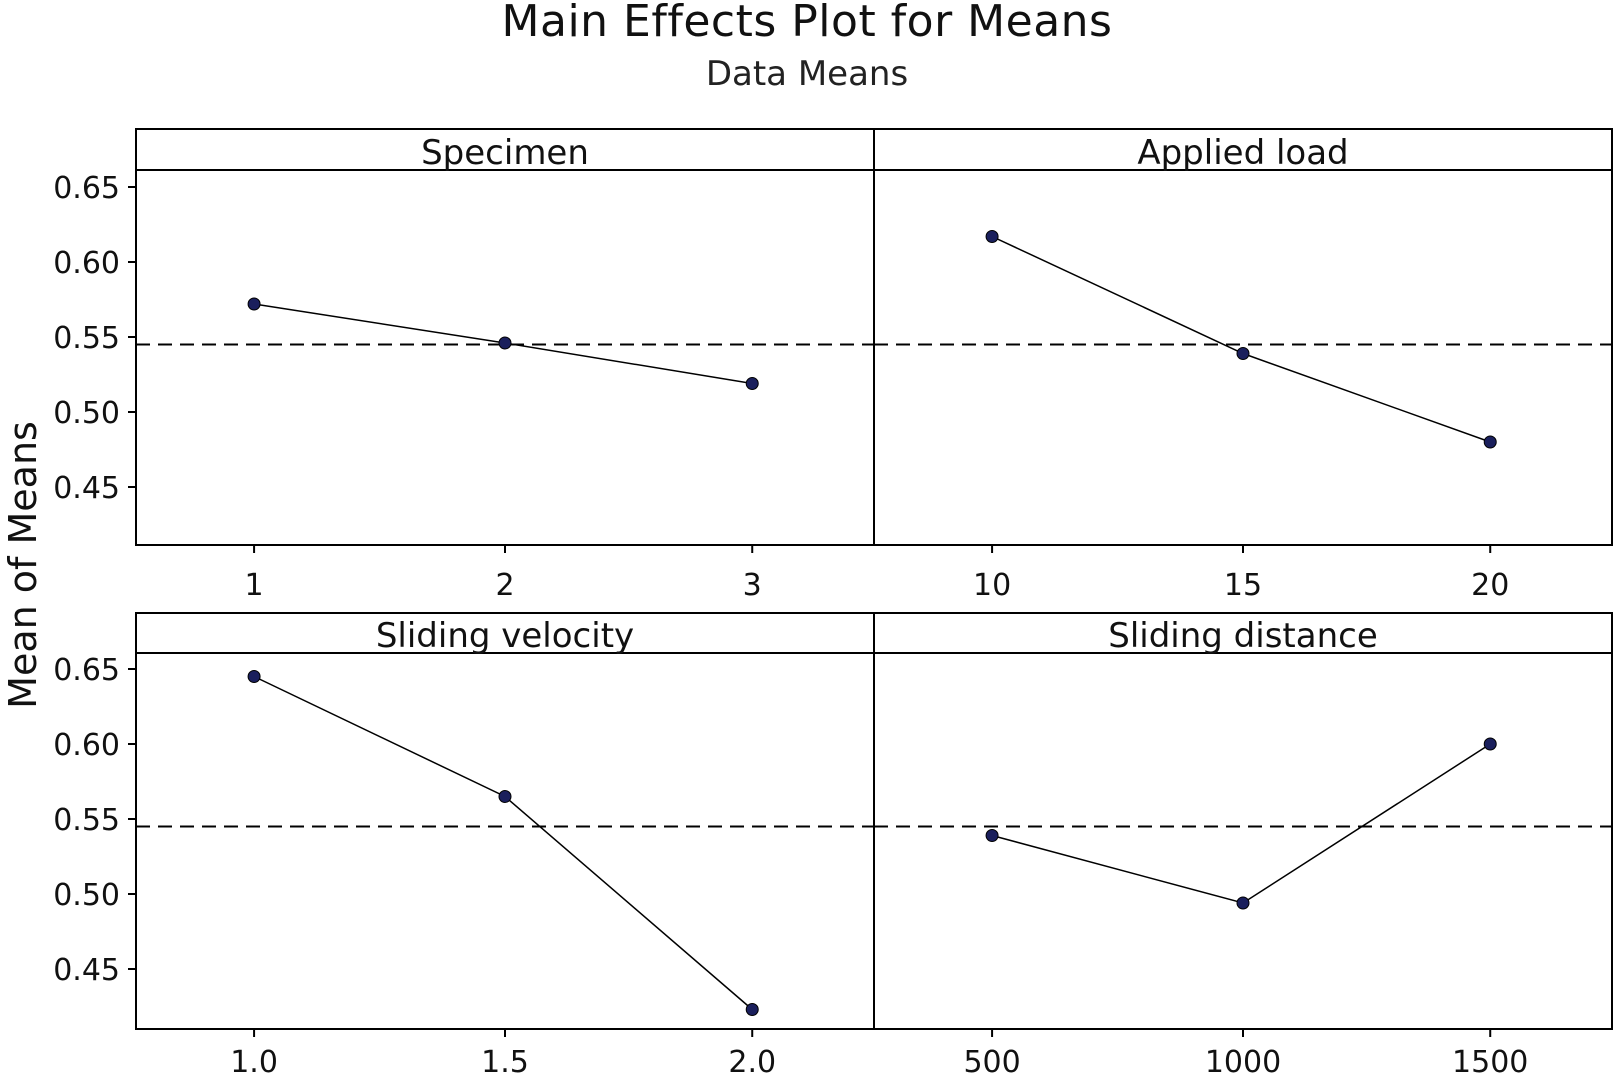 The width and height of the screenshot is (1614, 1075). Describe the element at coordinates (1242, 153) in the screenshot. I see `panel-strip-label: Applied load` at that location.